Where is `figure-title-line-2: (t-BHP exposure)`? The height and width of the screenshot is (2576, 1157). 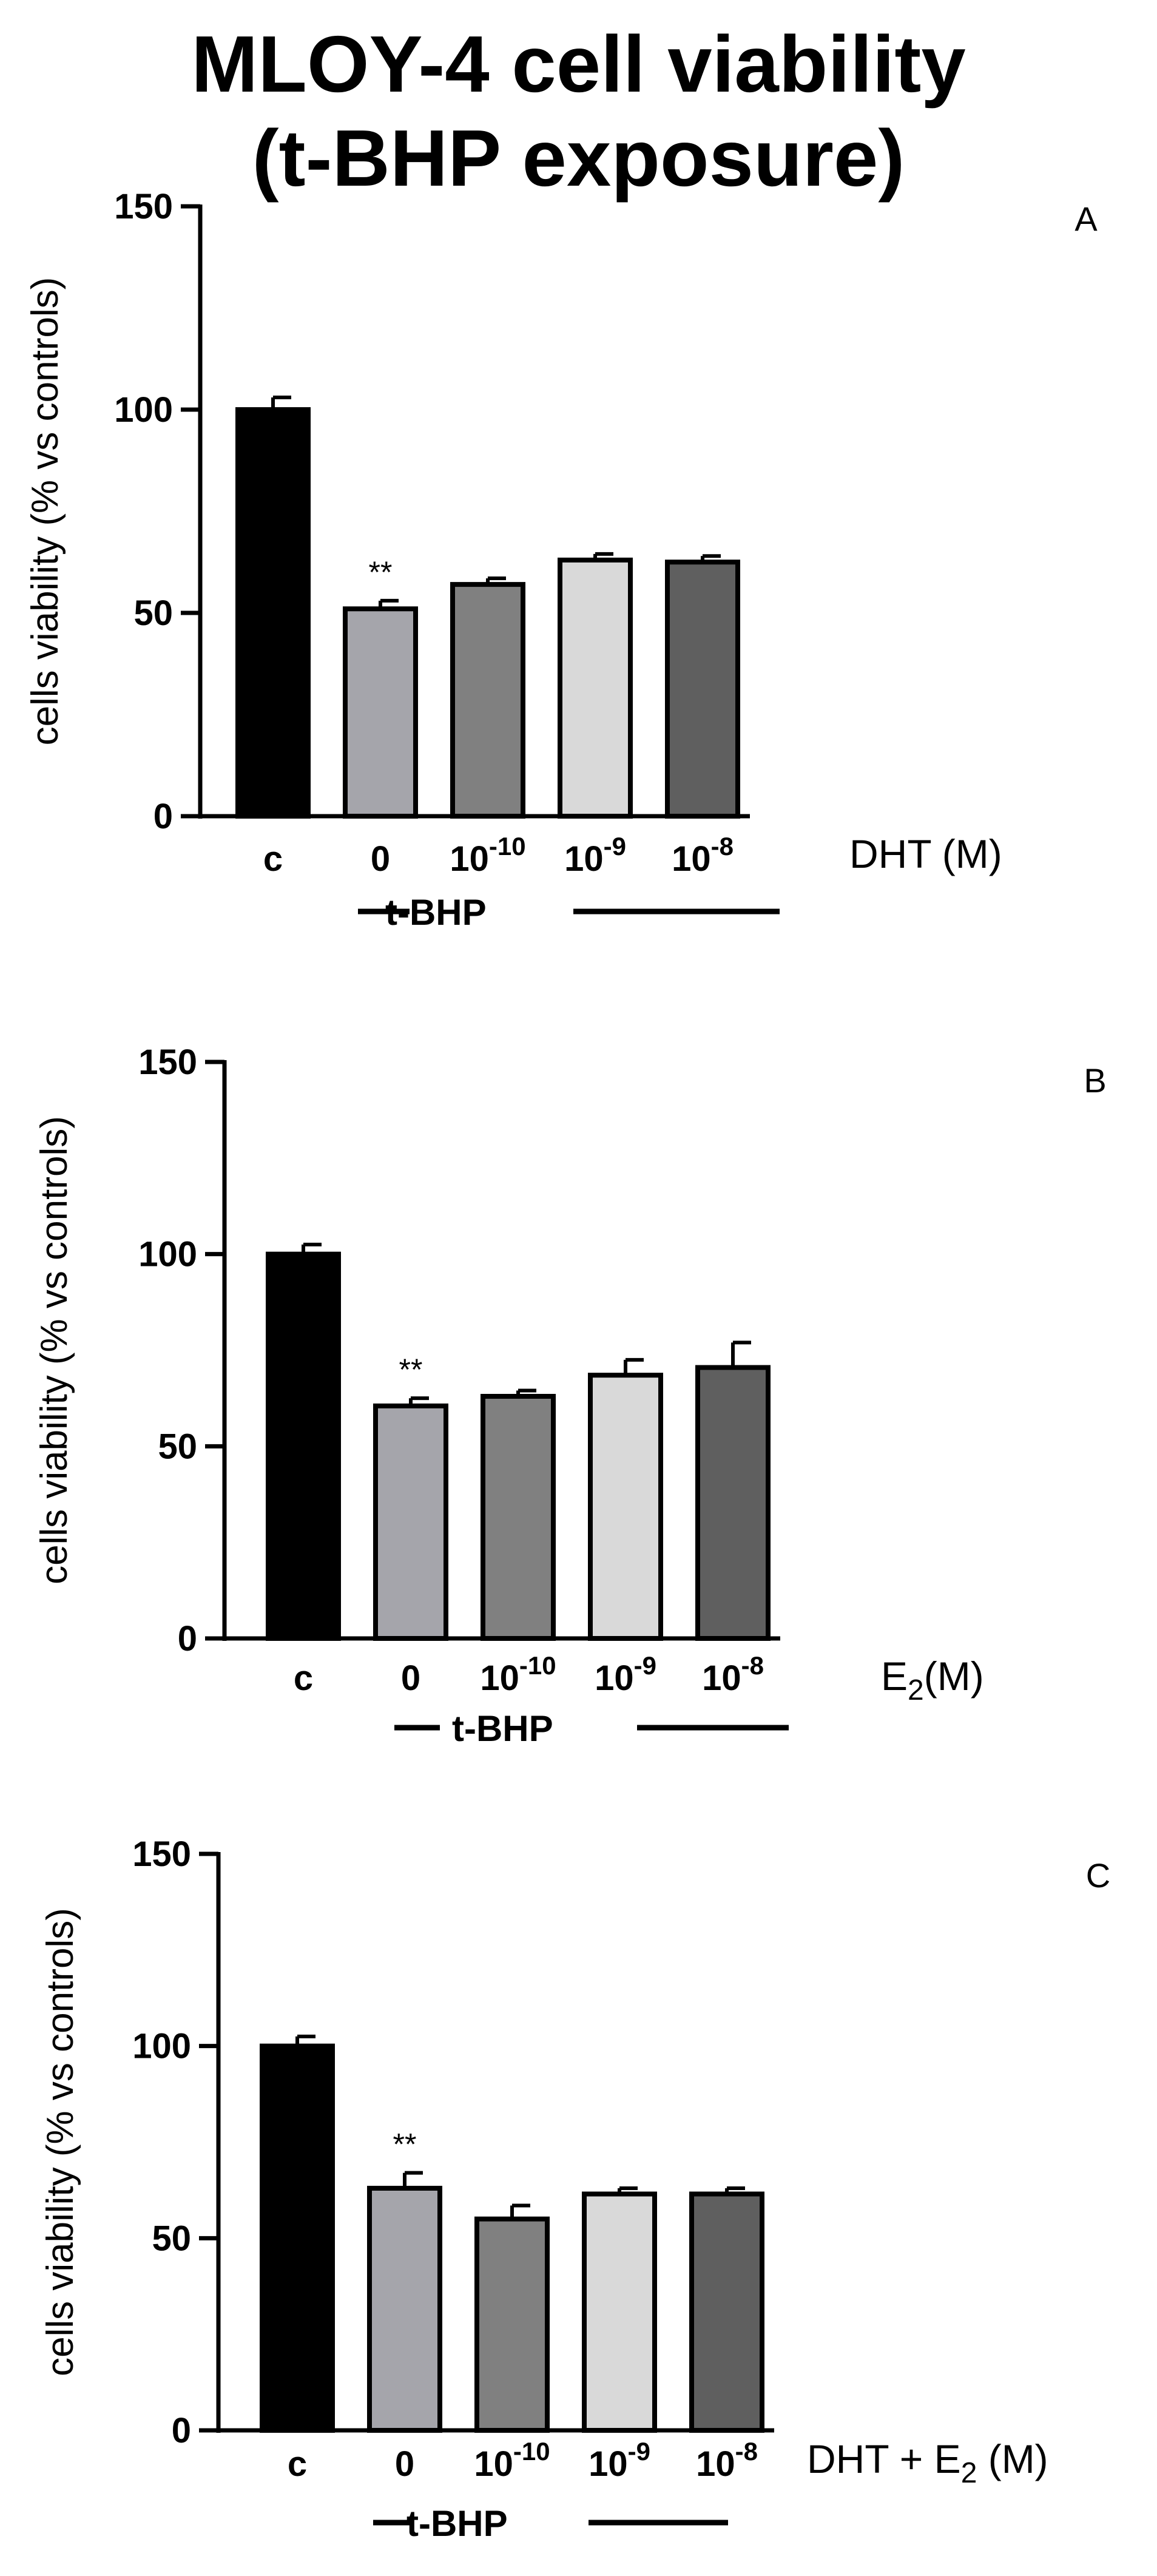 figure-title-line-2: (t-BHP exposure) is located at coordinates (578, 158).